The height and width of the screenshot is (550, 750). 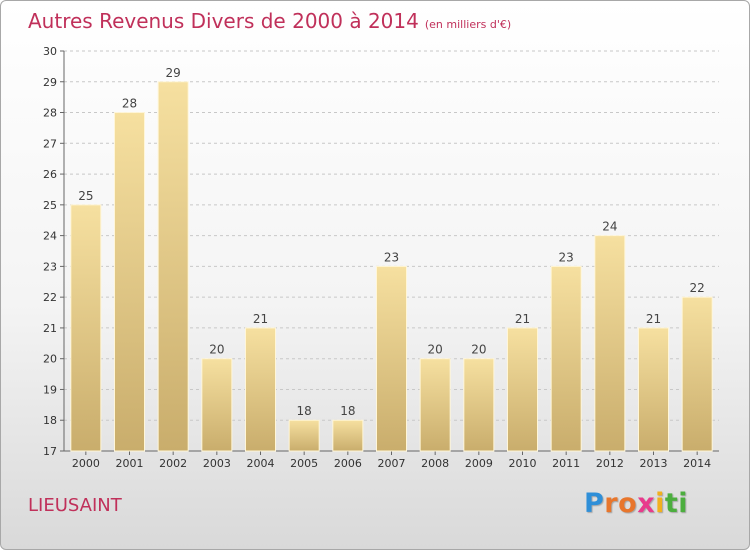 I want to click on x-tick-label: 2010, so click(x=523, y=463).